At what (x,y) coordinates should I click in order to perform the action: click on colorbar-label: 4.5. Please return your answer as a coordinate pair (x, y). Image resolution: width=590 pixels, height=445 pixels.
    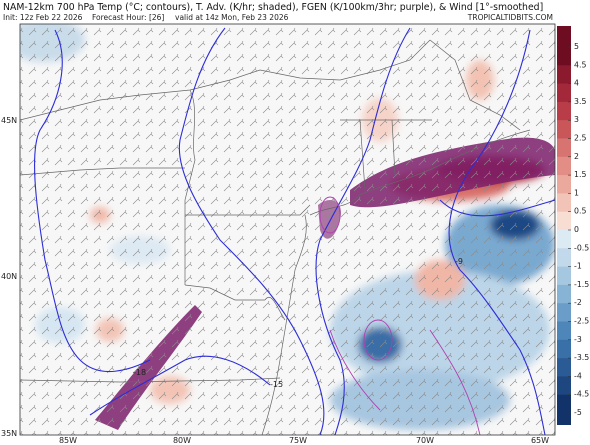
    Looking at the image, I should click on (580, 64).